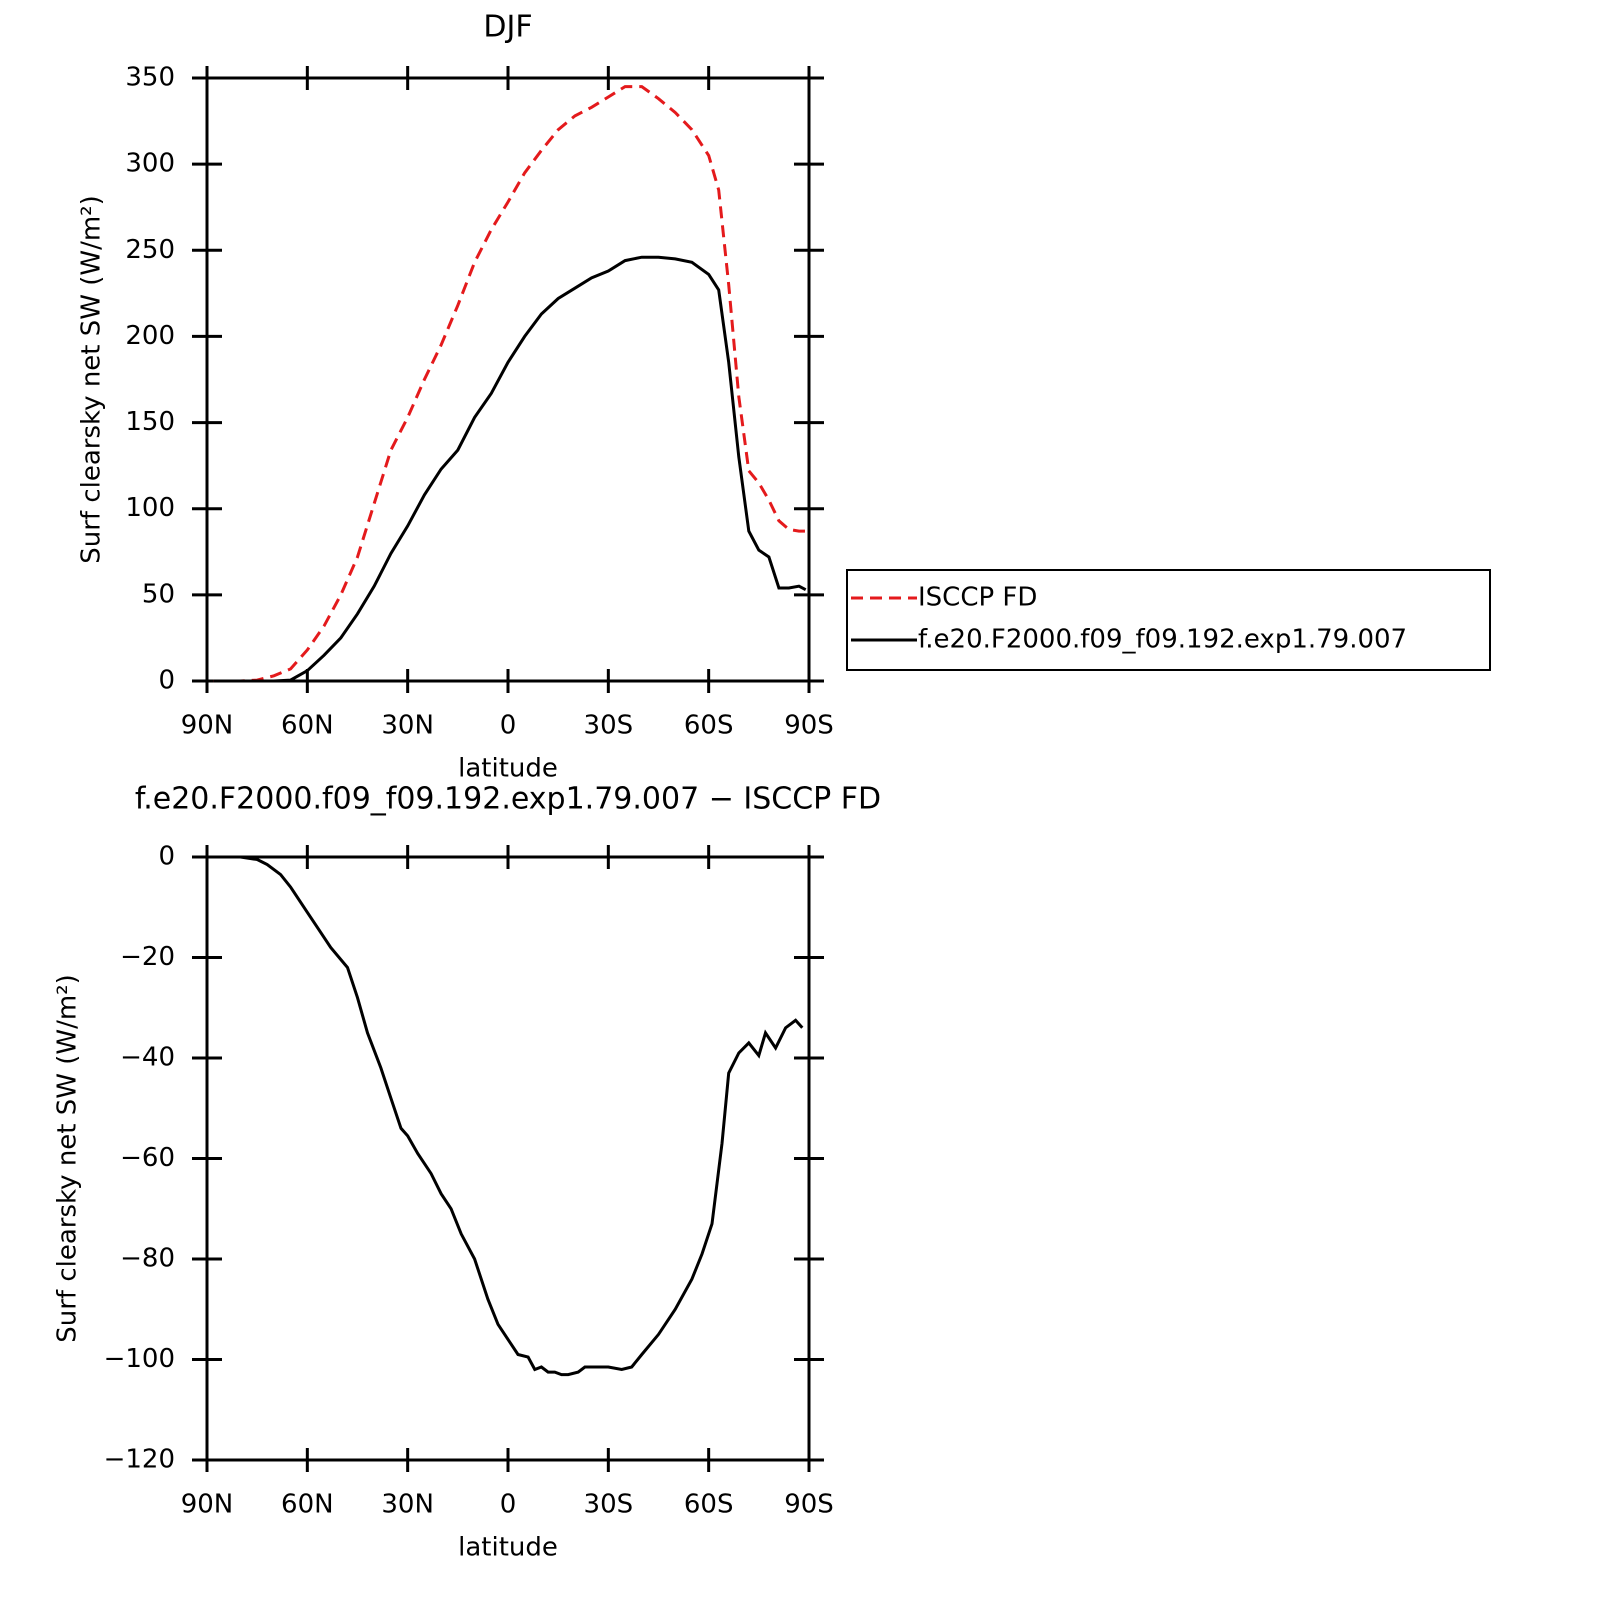 The width and height of the screenshot is (1610, 1613). Describe the element at coordinates (150, 164) in the screenshot. I see `y-tick-label: 300` at that location.